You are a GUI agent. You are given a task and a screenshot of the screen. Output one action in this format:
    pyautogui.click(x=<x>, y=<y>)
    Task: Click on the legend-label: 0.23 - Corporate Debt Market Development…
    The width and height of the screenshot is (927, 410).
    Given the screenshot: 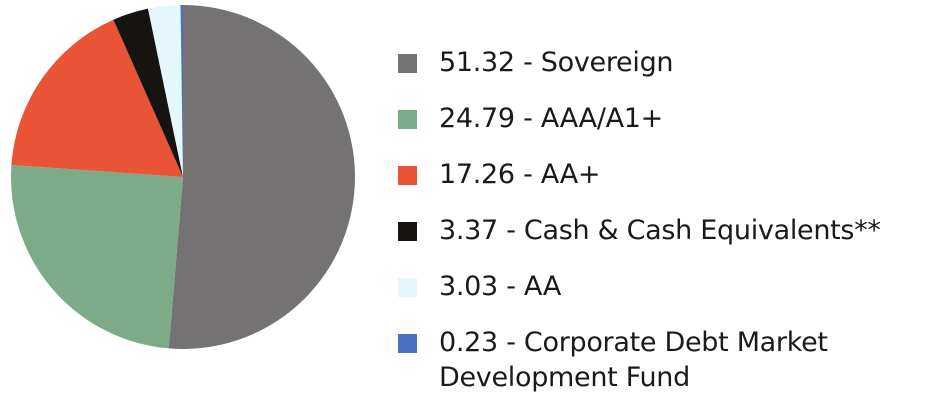 What is the action you would take?
    pyautogui.click(x=633, y=360)
    